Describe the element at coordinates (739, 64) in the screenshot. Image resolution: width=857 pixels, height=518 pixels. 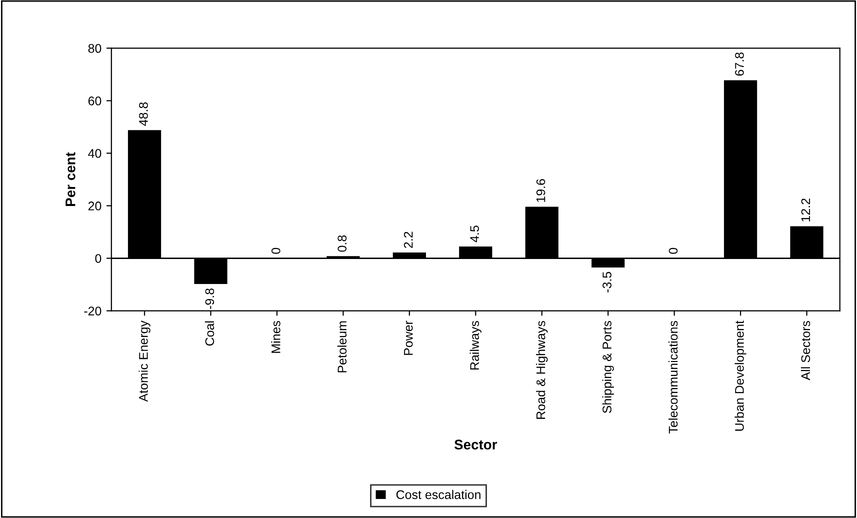
I see `data-label: 67.8` at that location.